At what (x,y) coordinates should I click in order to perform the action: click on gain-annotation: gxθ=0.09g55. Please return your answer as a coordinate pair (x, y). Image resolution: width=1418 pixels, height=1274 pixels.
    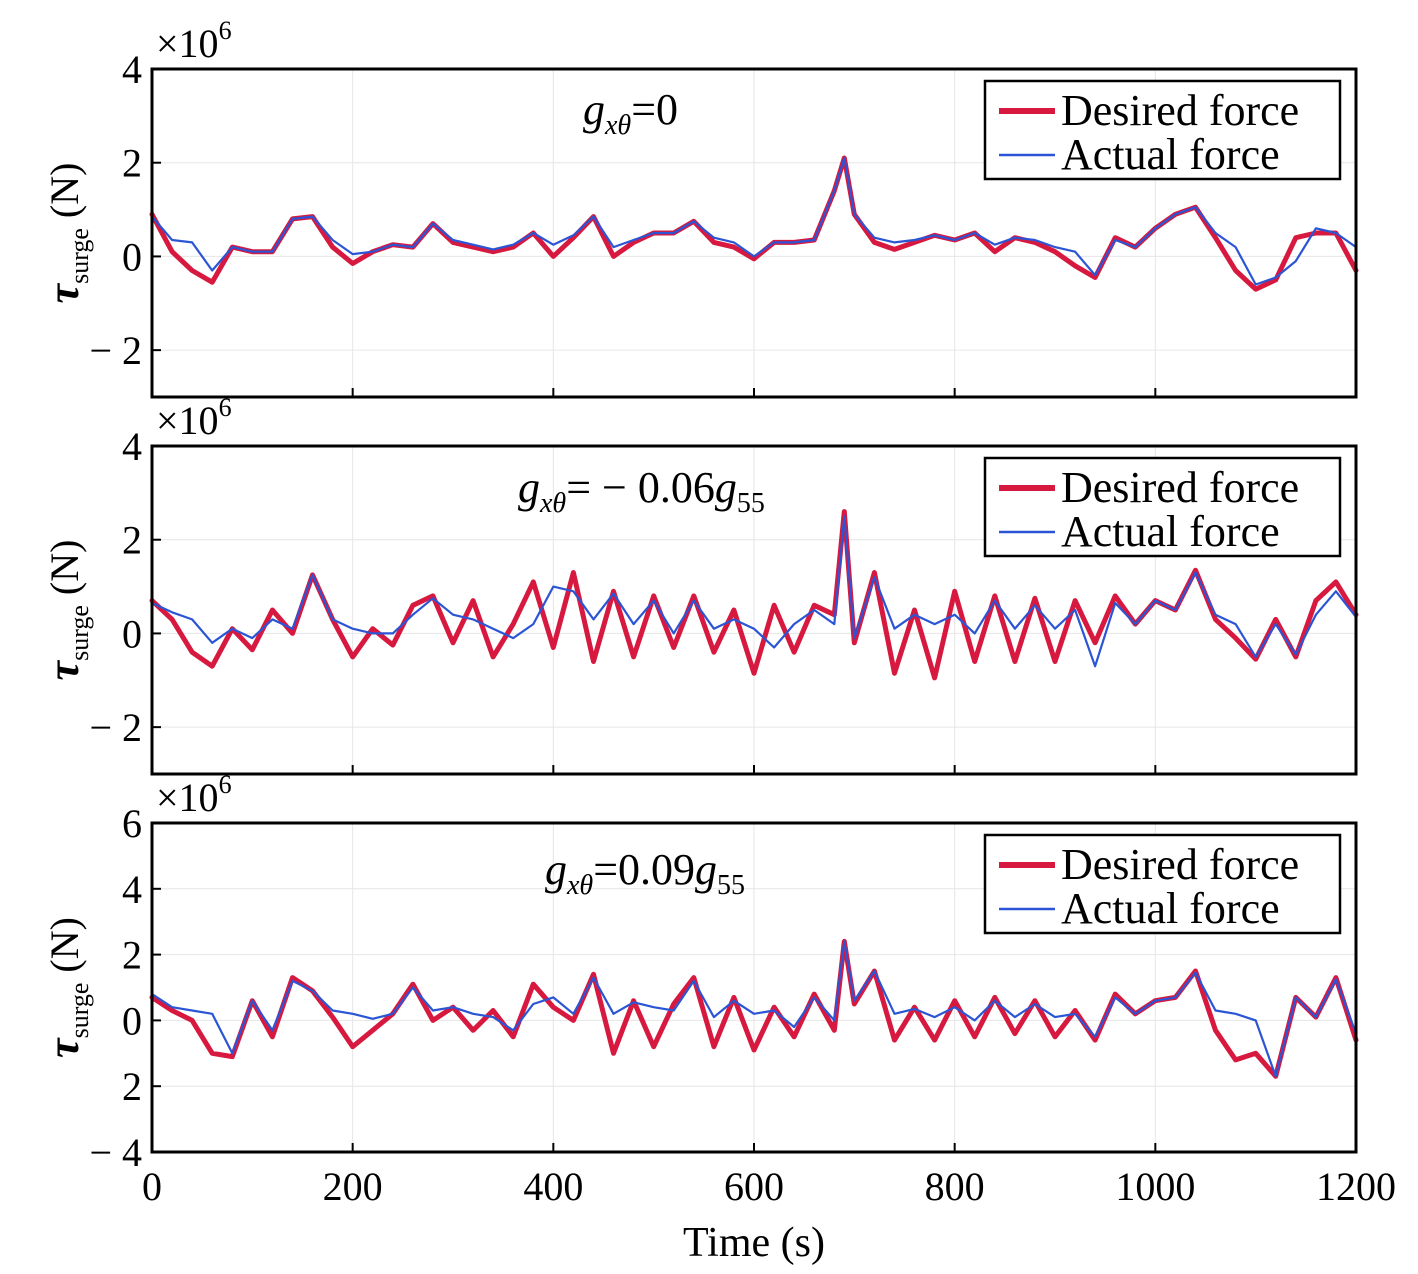
    Looking at the image, I should click on (645, 873).